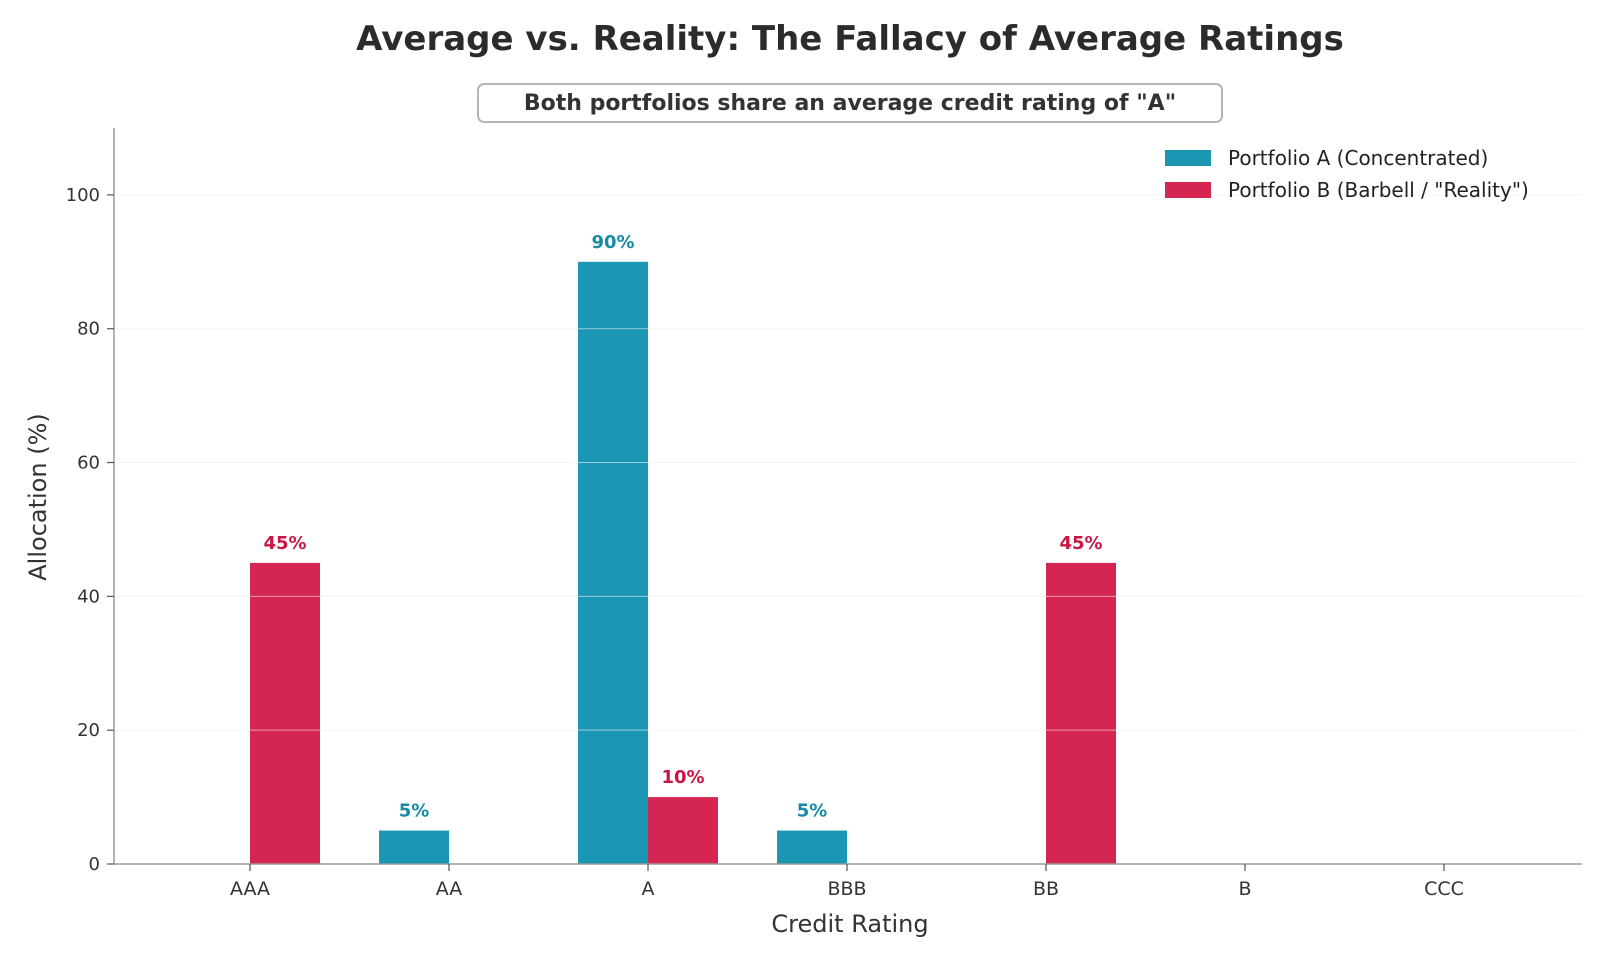  Describe the element at coordinates (88, 329) in the screenshot. I see `y-tick-label: 80` at that location.